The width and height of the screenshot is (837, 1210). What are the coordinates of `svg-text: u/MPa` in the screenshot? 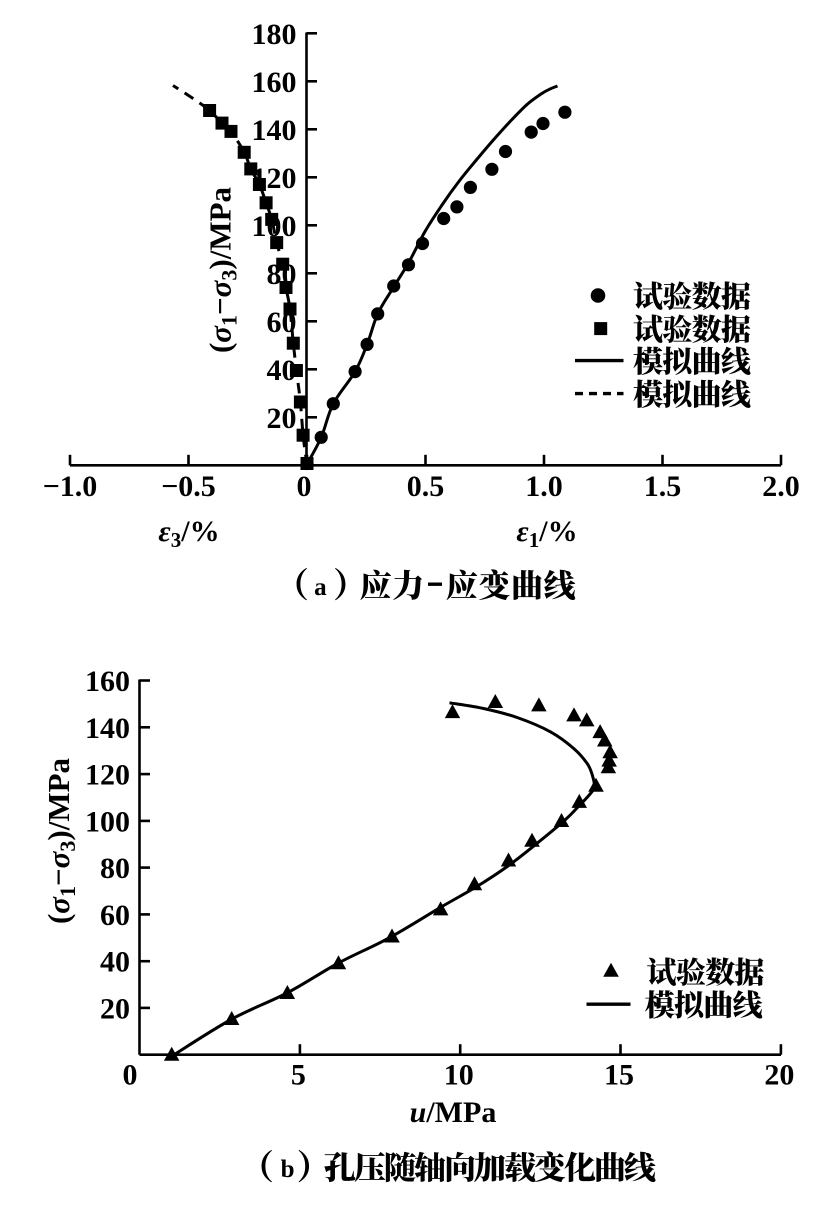 It's located at (453, 1112).